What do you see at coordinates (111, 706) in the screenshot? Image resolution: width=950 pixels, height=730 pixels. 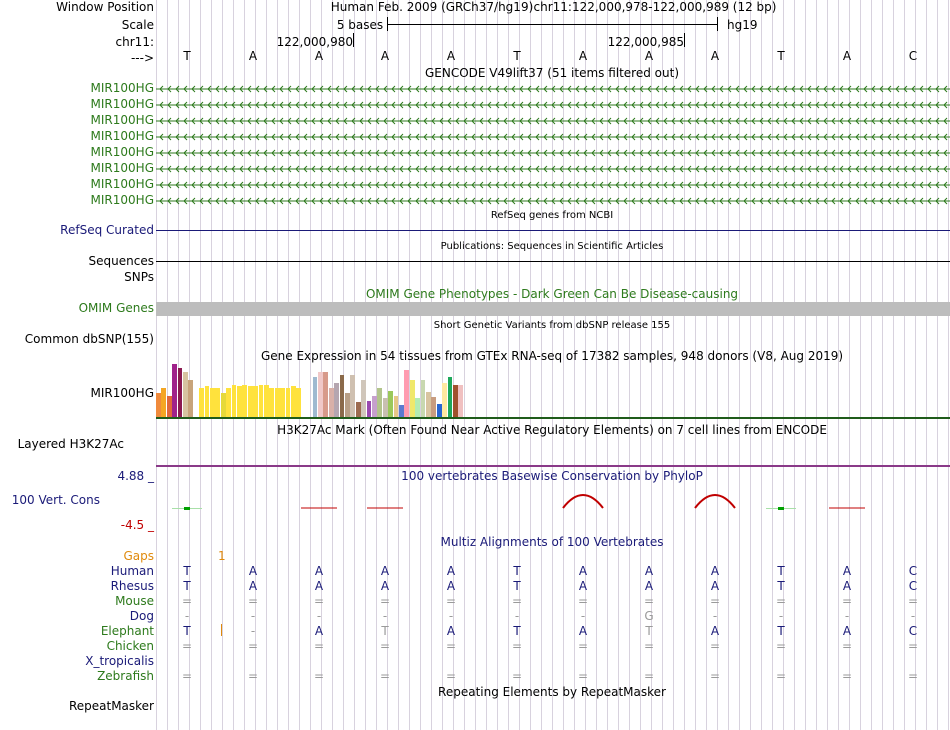 I see `repeatmasker-track-label: RepeatMasker` at bounding box center [111, 706].